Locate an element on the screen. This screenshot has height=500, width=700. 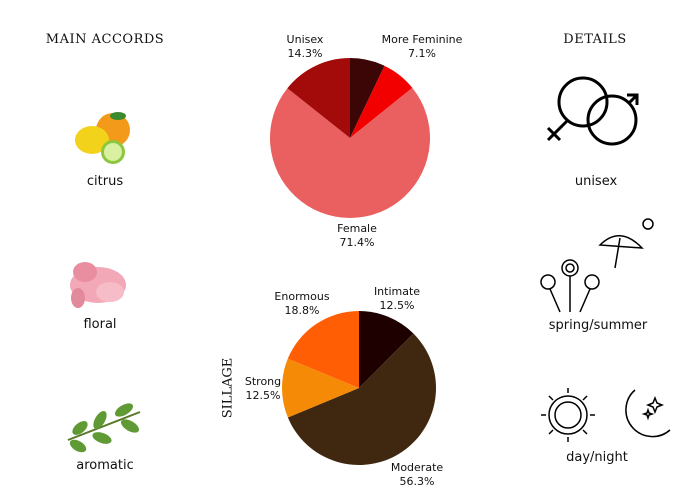
pie-label: Moderate 56.3% is located at coordinates (417, 475).